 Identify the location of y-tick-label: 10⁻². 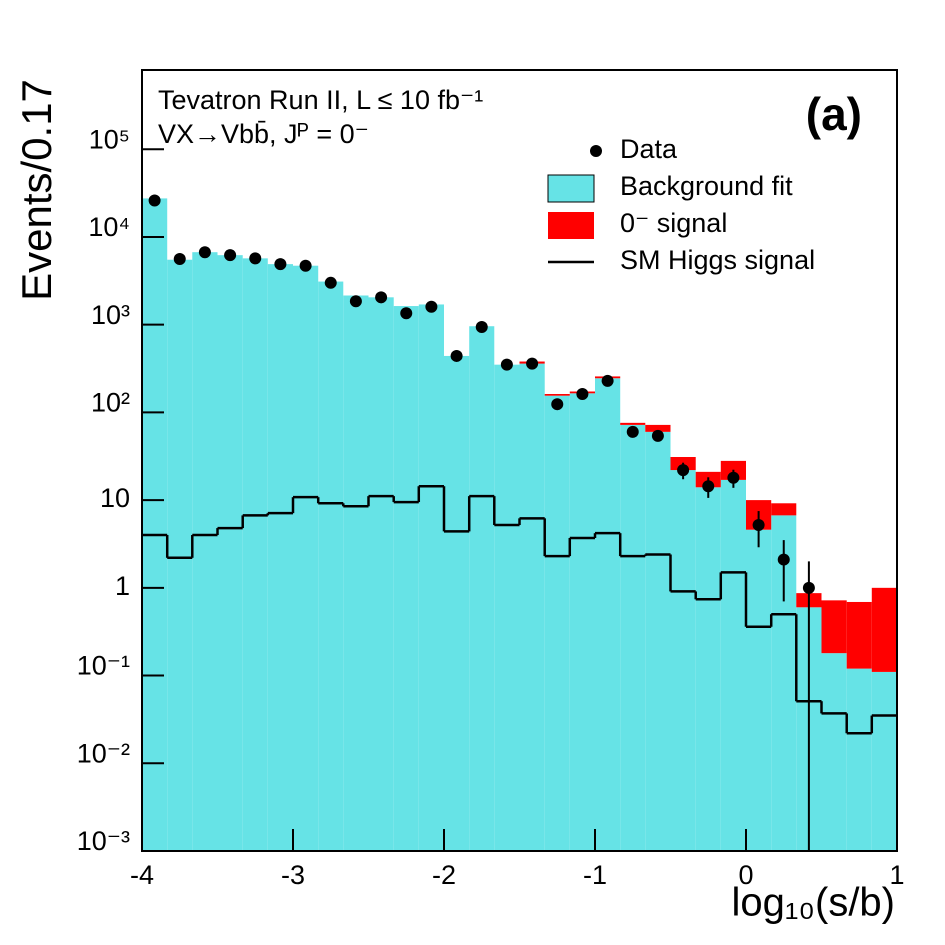
(103, 753).